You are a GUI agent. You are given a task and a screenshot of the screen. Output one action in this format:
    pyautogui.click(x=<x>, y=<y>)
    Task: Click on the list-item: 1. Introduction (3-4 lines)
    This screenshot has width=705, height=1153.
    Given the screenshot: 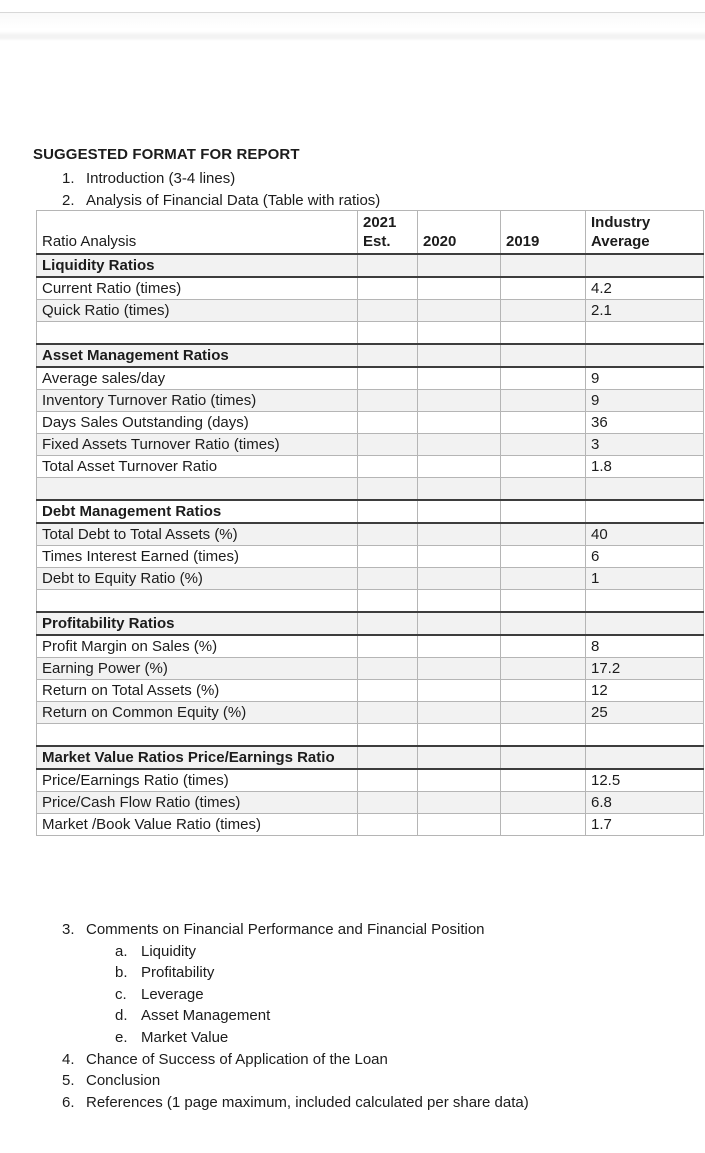 What is the action you would take?
    pyautogui.click(x=221, y=179)
    